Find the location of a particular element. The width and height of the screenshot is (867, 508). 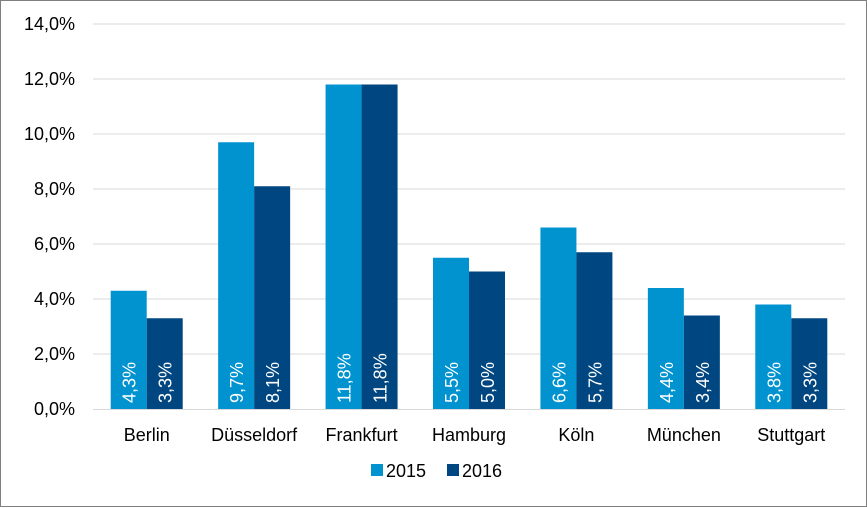

data-label: 4,3% is located at coordinates (130, 382).